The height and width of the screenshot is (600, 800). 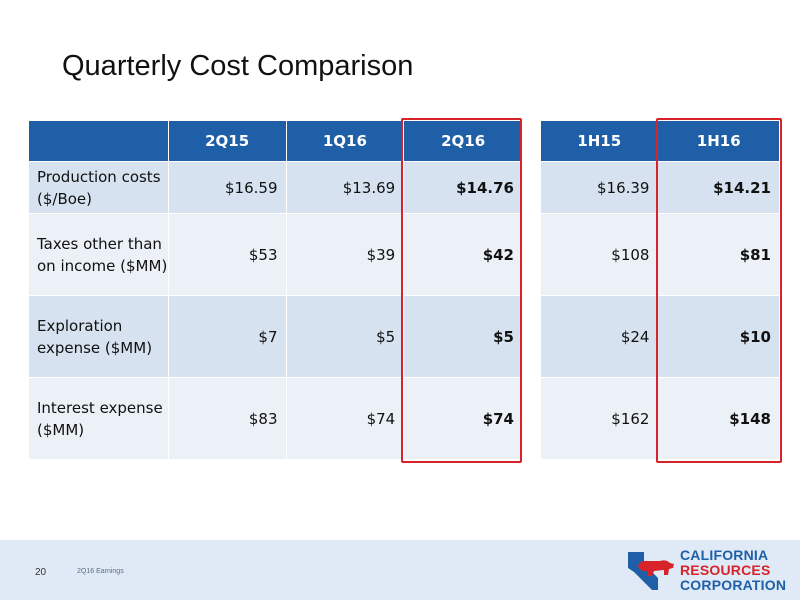 What do you see at coordinates (98, 336) in the screenshot?
I see `row-label: Exploration expense ($MM)` at bounding box center [98, 336].